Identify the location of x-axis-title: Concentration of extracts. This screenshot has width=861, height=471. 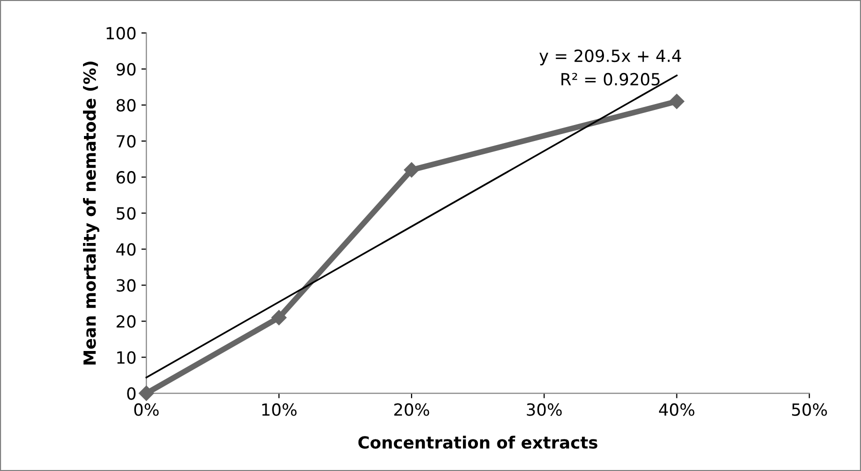
(478, 442).